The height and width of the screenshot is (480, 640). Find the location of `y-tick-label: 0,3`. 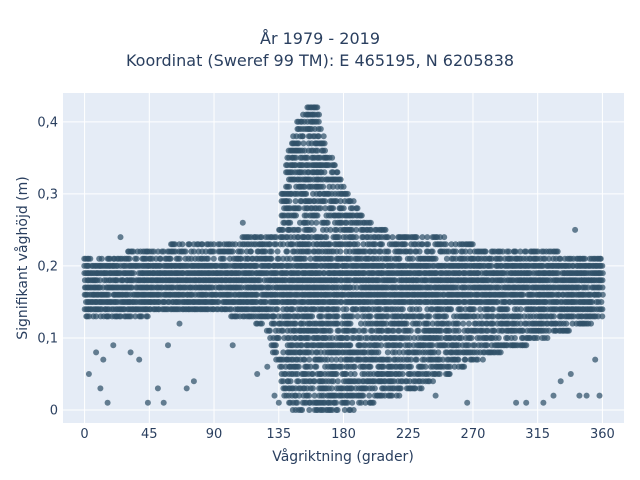

y-tick-label: 0,3 is located at coordinates (47, 194).